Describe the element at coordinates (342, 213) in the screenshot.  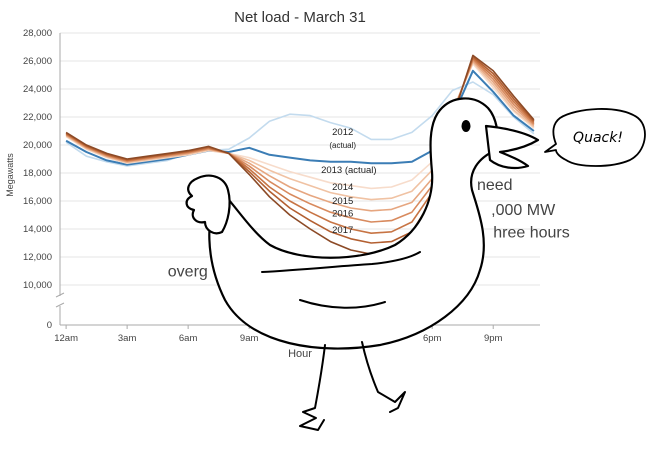
I see `annotation-label: 2016` at that location.